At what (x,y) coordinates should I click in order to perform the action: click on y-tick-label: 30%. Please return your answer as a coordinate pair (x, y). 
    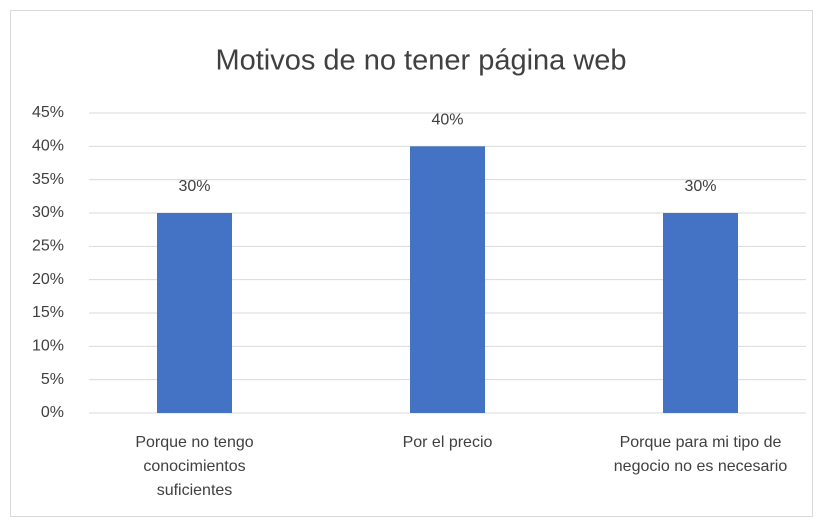
    Looking at the image, I should click on (48, 212).